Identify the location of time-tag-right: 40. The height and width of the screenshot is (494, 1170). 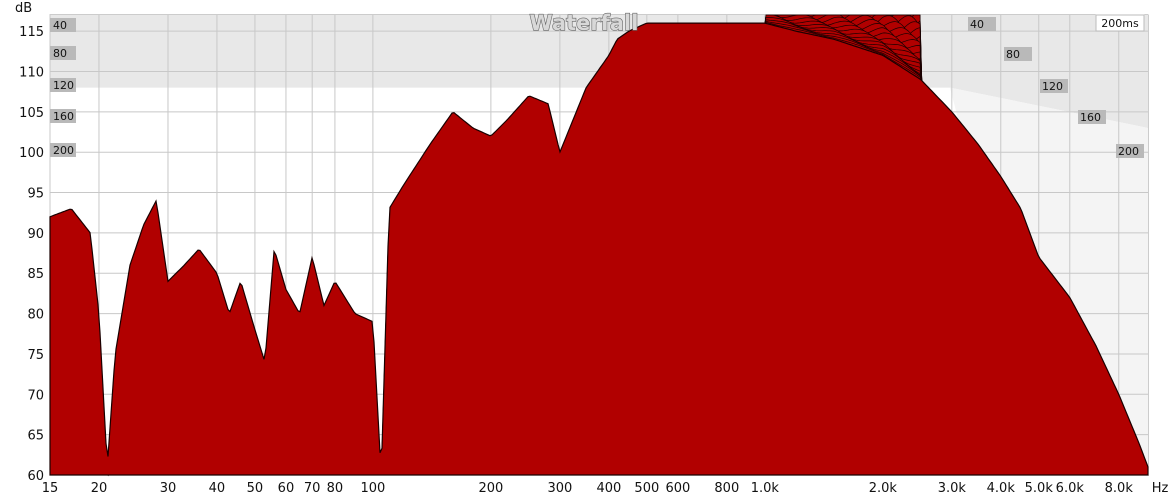
(977, 24).